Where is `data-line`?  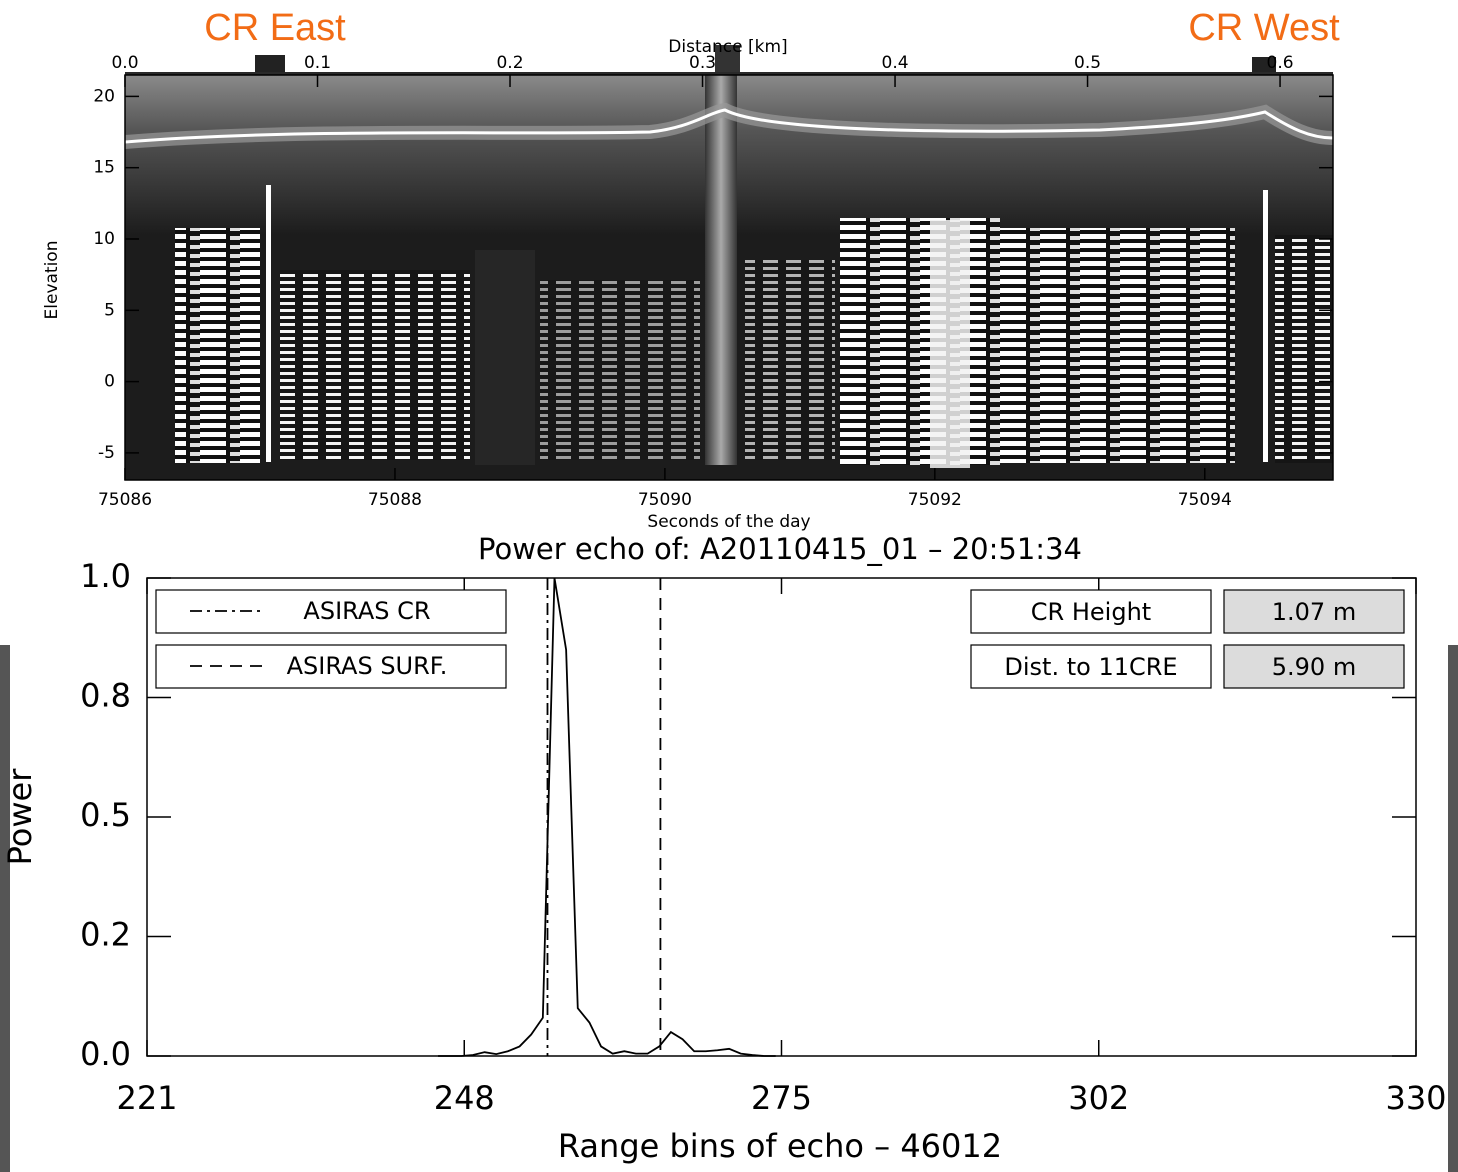
data-line is located at coordinates (607, 817).